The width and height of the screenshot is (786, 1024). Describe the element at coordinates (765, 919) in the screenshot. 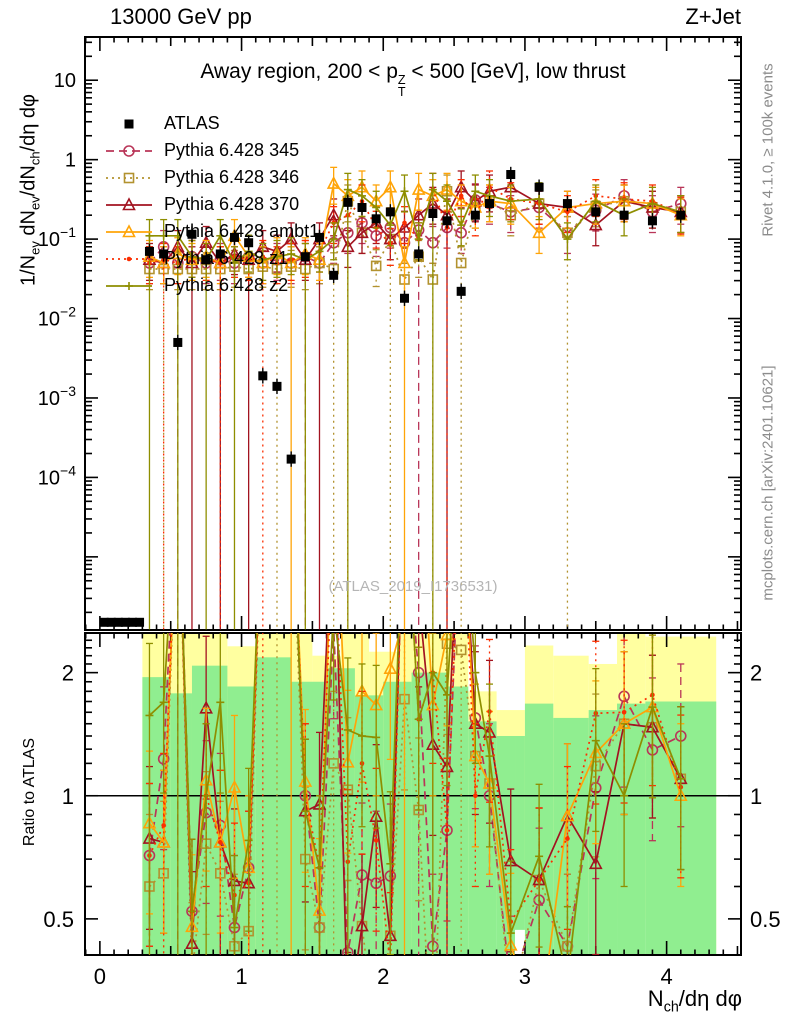

I see `ratio-tick-label-right: 0.5` at that location.